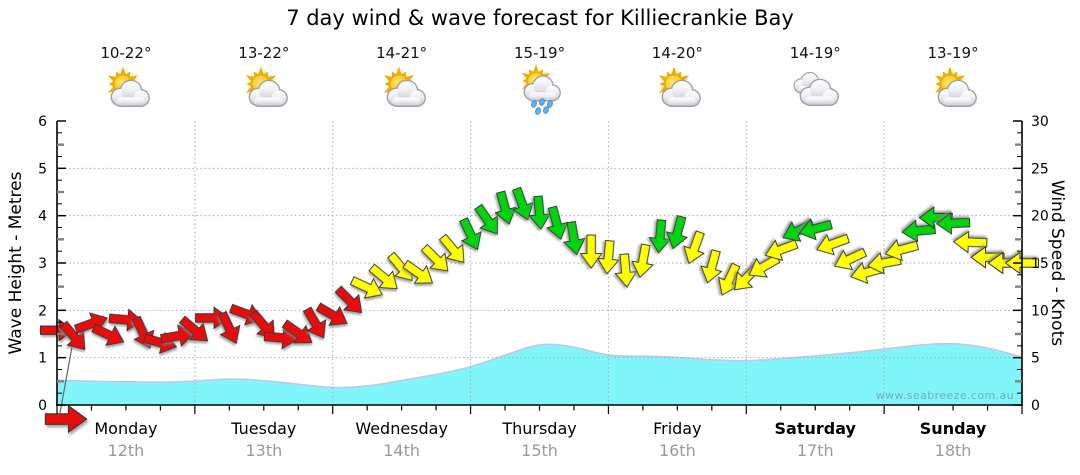 The height and width of the screenshot is (475, 1080). What do you see at coordinates (42, 311) in the screenshot?
I see `left-tick-label: 2` at bounding box center [42, 311].